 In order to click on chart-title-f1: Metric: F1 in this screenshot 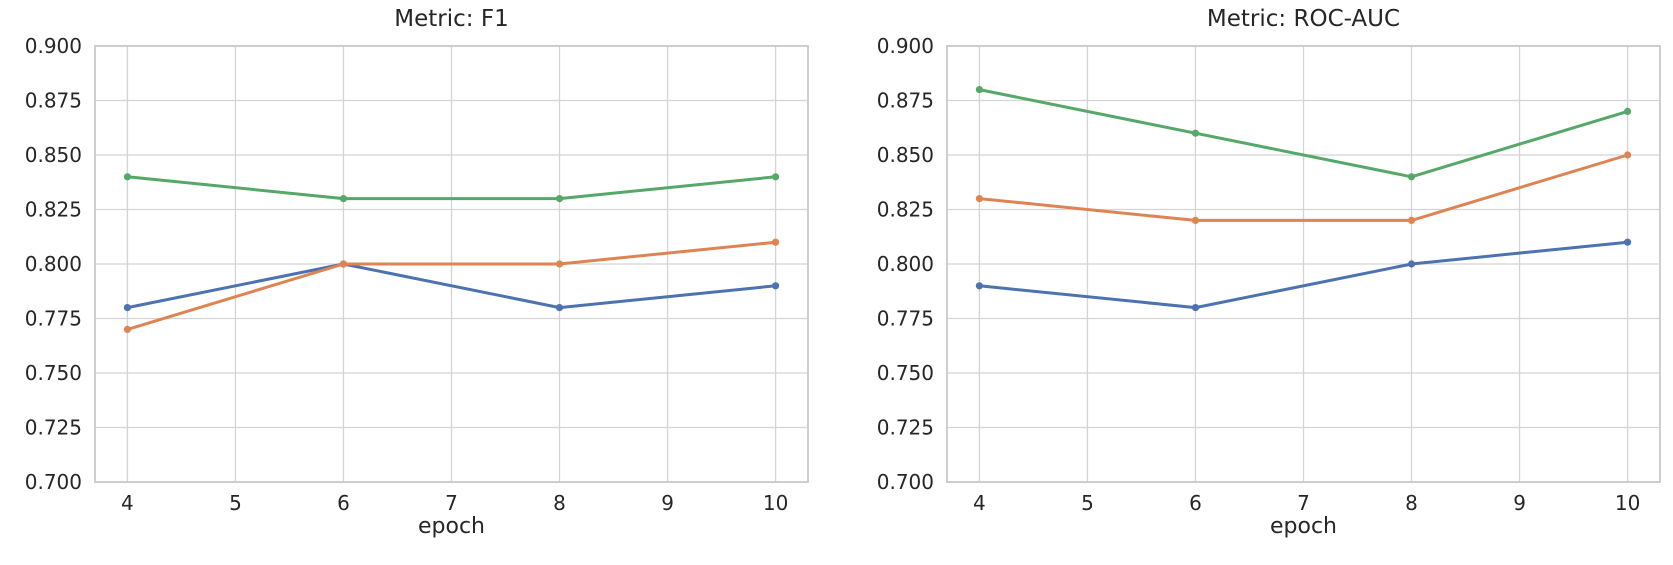, I will do `click(451, 19)`.